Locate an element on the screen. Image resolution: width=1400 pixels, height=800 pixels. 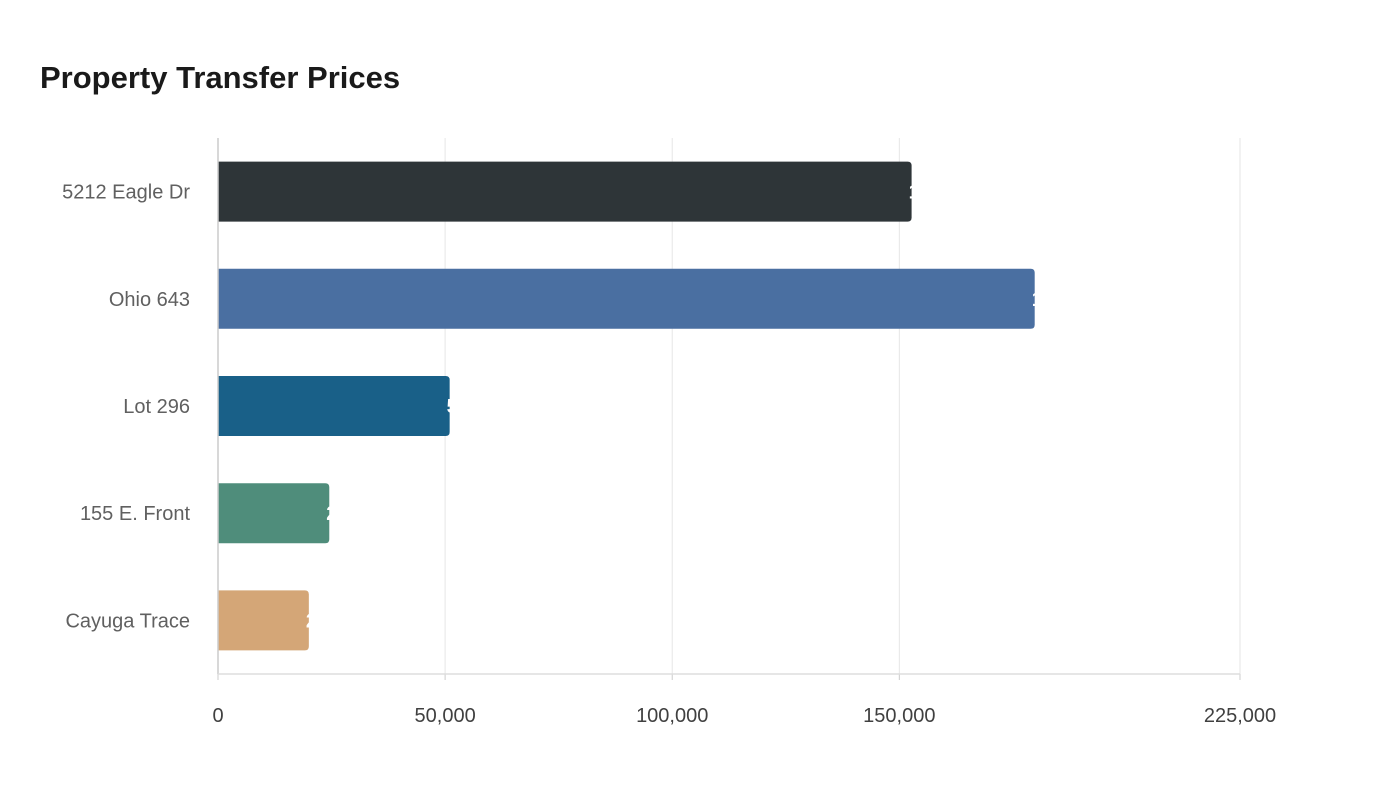
x-tick-label: 150,000 is located at coordinates (899, 716).